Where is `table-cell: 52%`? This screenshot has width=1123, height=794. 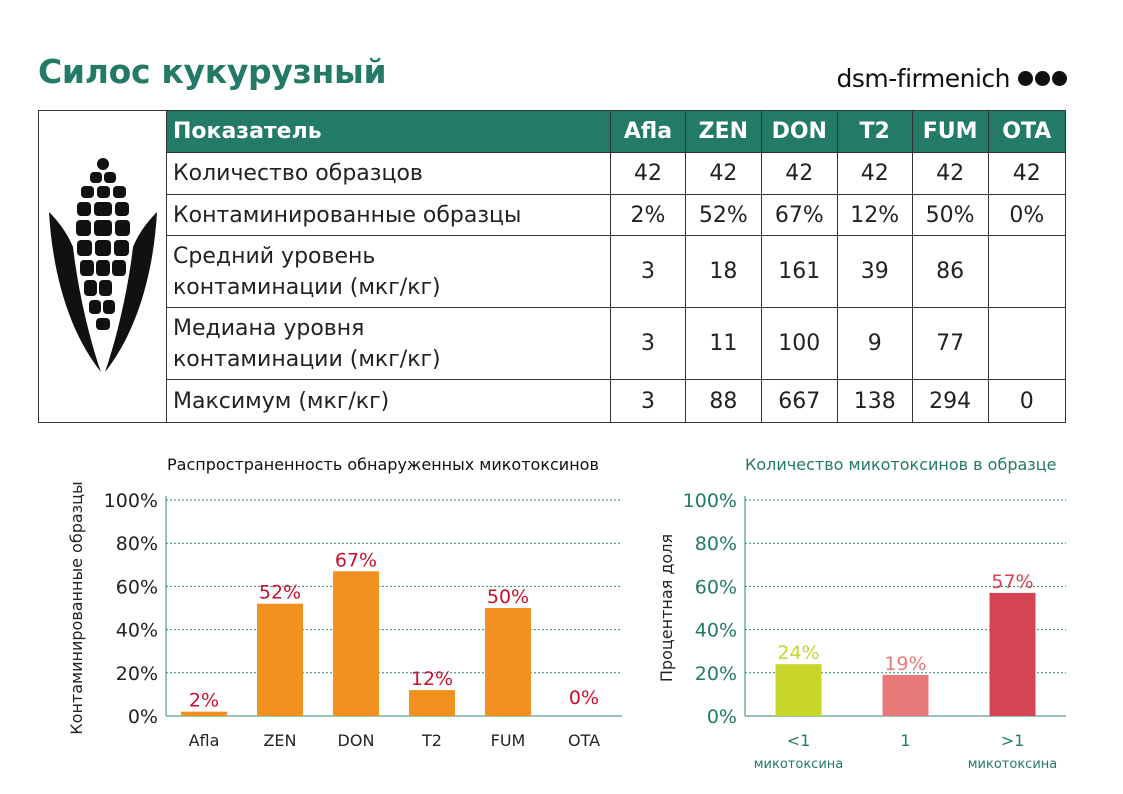
table-cell: 52% is located at coordinates (723, 215).